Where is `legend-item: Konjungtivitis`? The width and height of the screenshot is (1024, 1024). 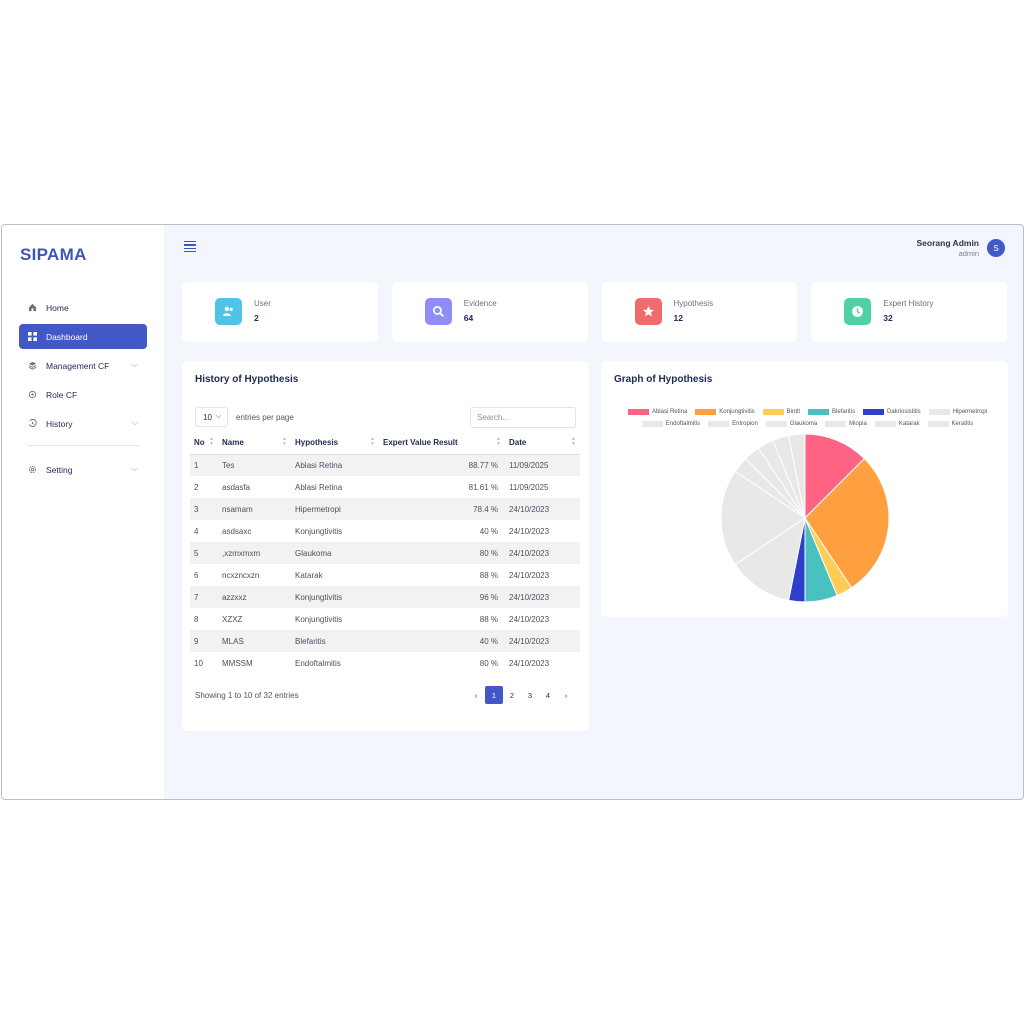 legend-item: Konjungtivitis is located at coordinates (725, 411).